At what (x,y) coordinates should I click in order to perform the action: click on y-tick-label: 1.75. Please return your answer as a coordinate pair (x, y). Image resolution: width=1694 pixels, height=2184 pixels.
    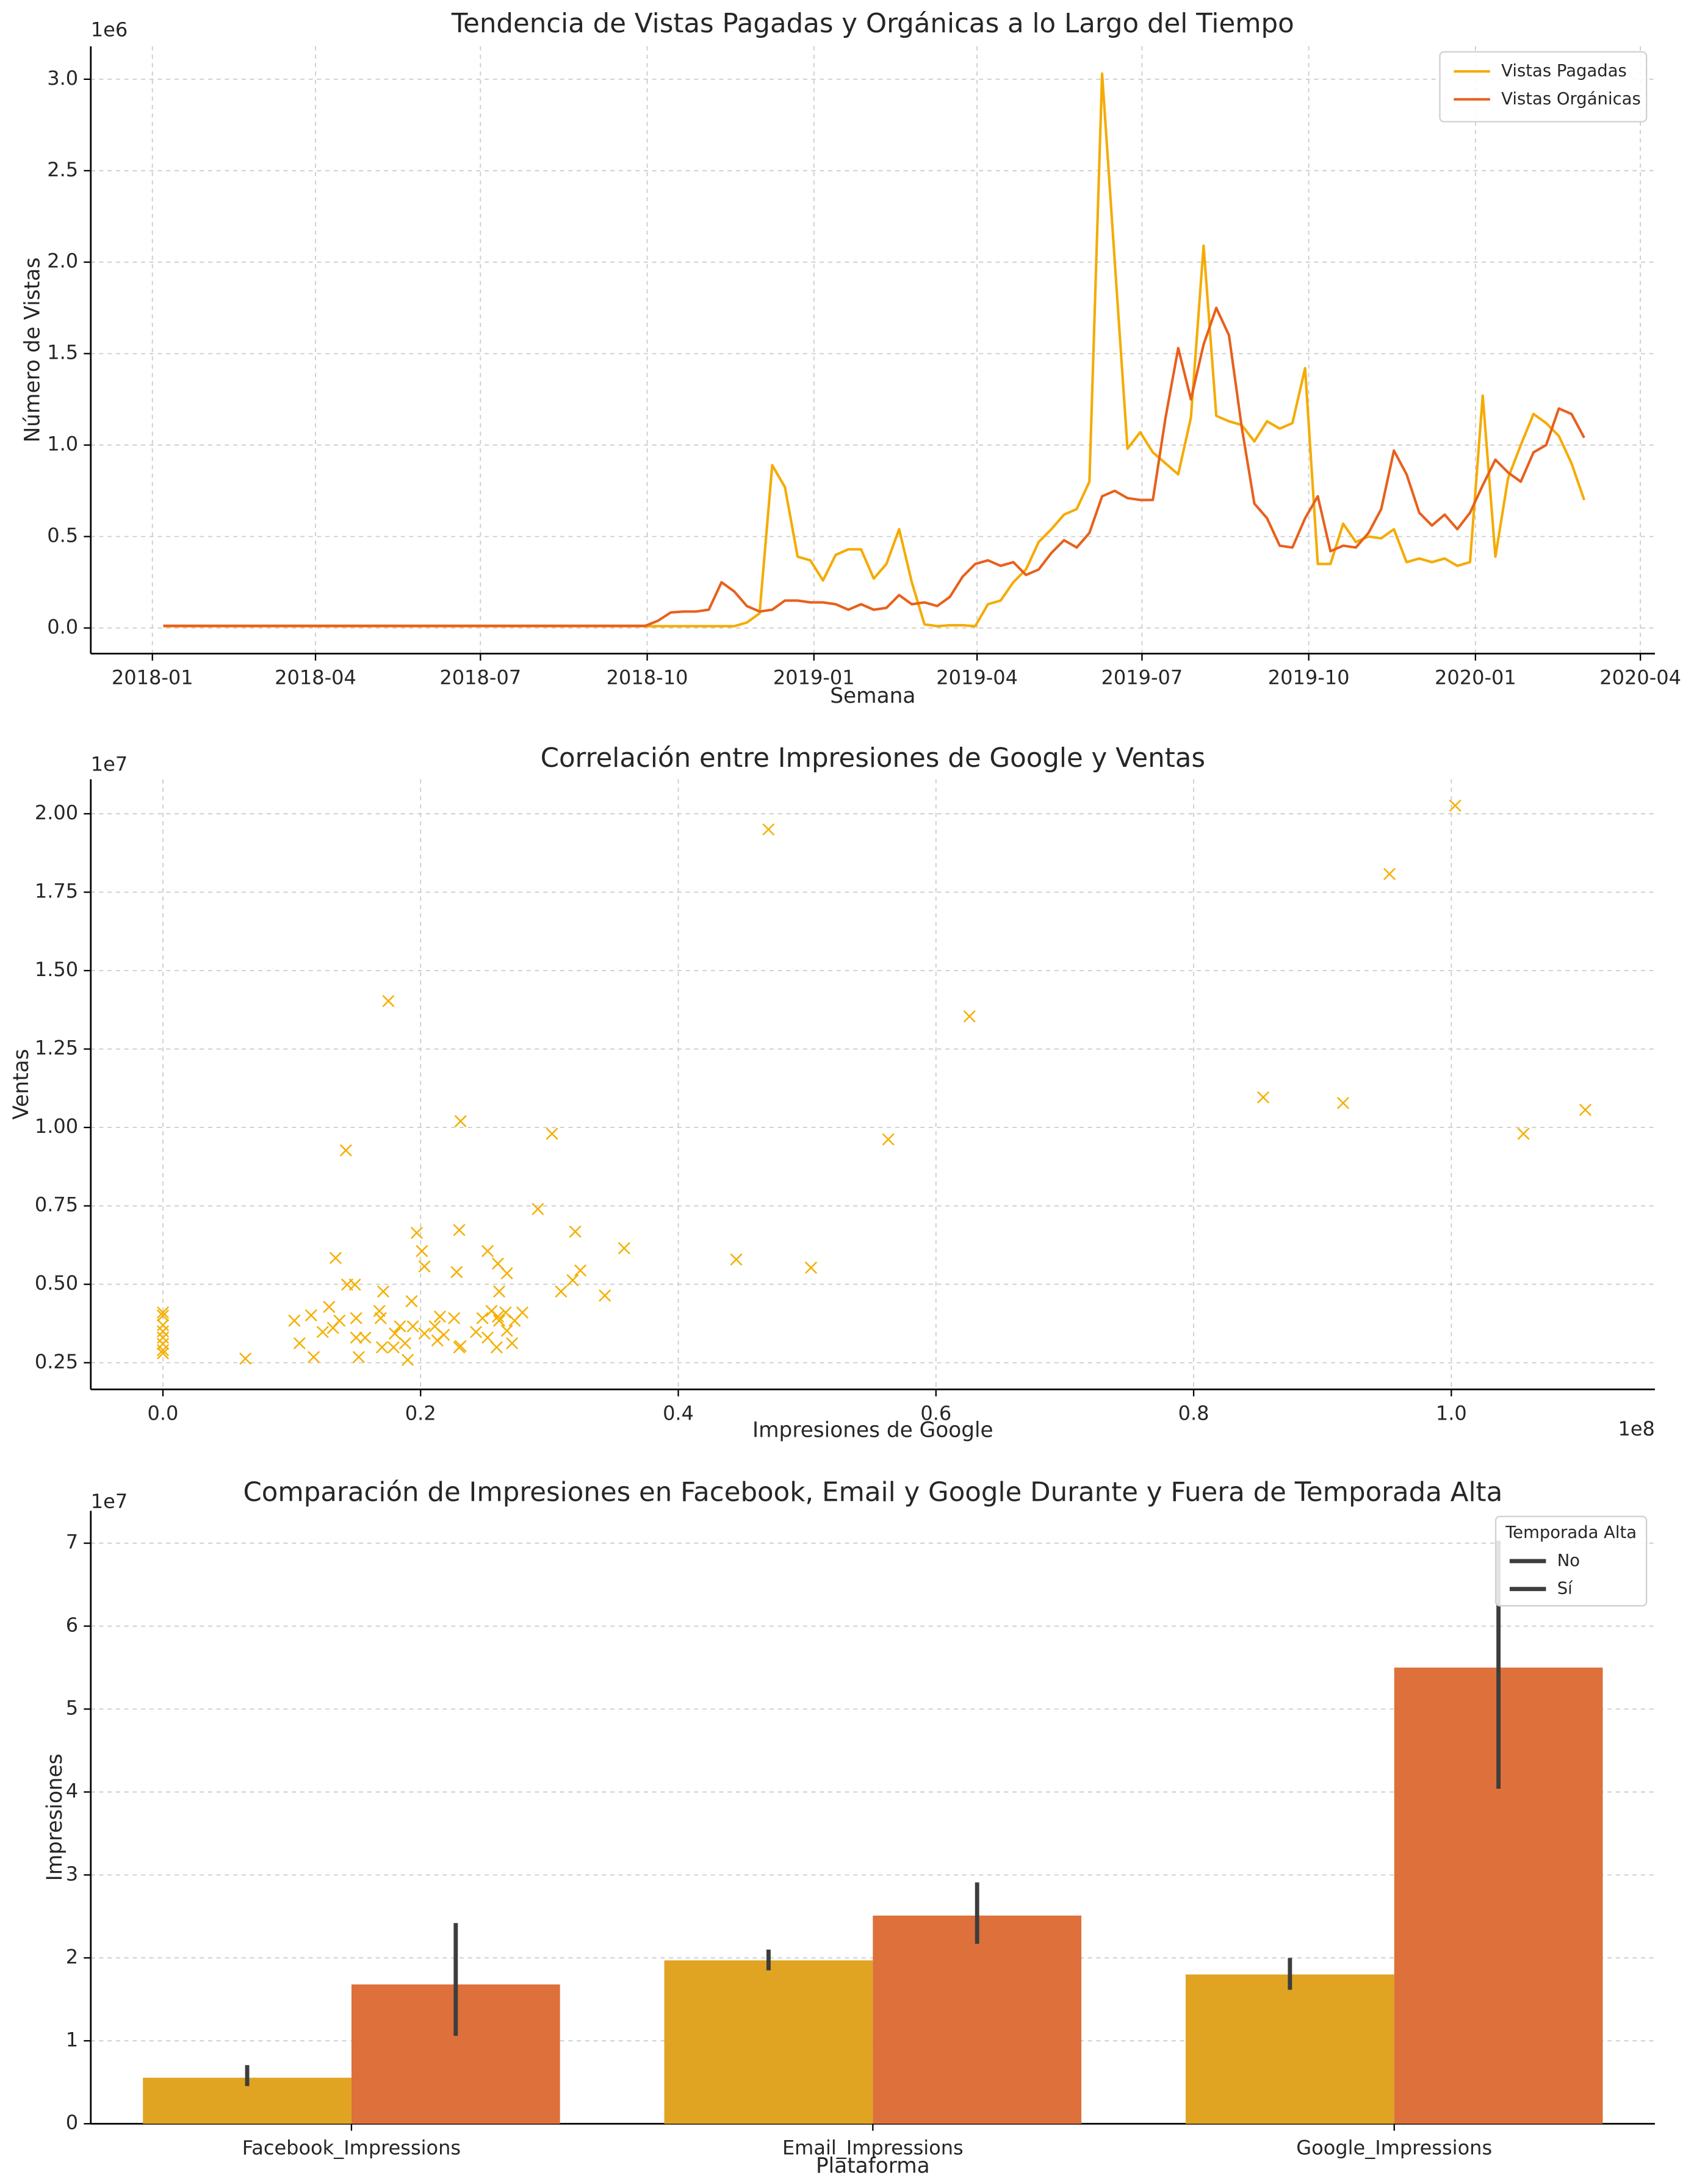
    Looking at the image, I should click on (56, 890).